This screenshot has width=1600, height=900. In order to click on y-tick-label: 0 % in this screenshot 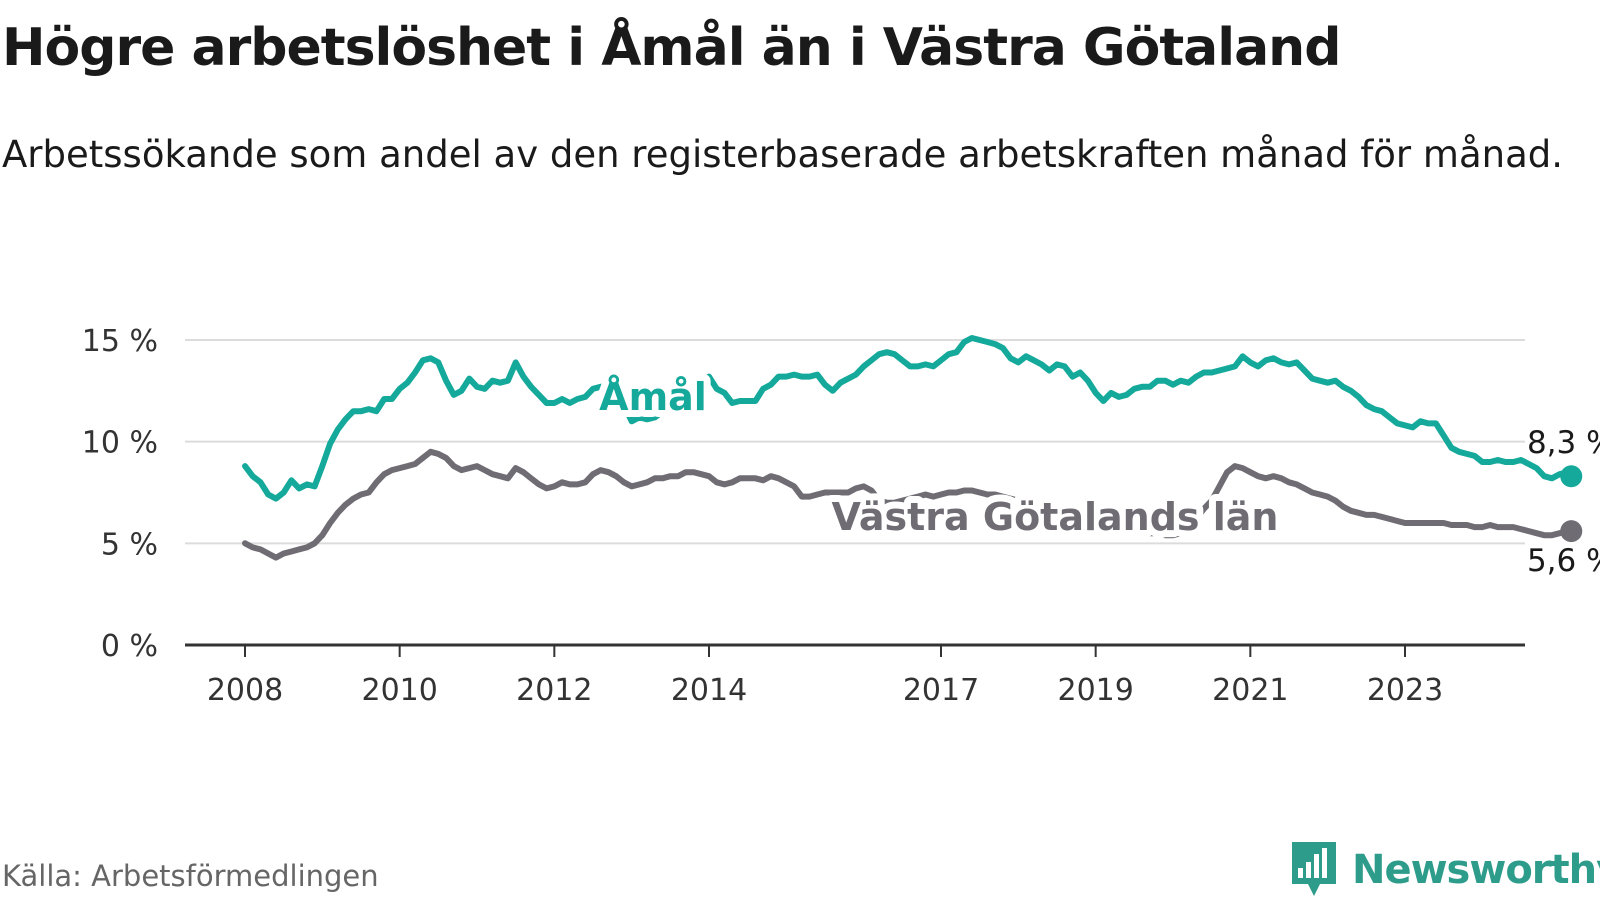, I will do `click(129, 646)`.